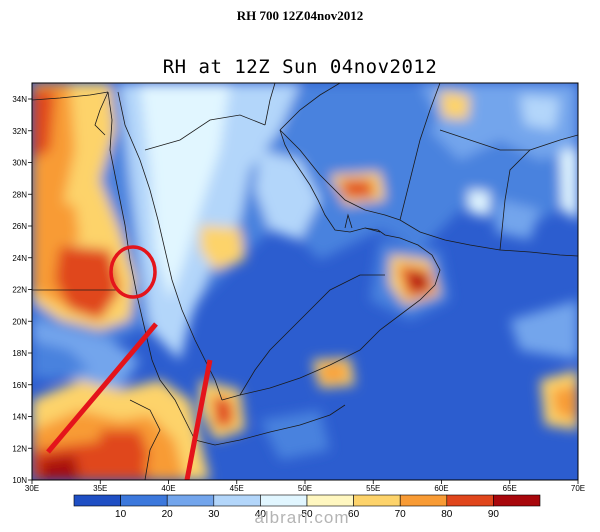 This screenshot has width=600, height=532. Describe the element at coordinates (19, 99) in the screenshot. I see `lat-tick-label: 34N` at that location.